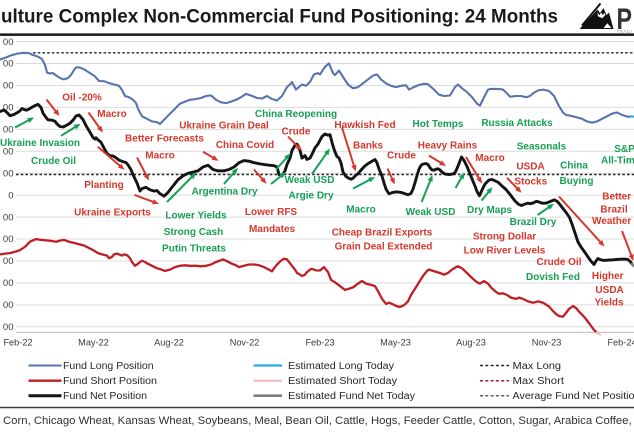  I want to click on svg-text: Brazil, so click(613, 210).